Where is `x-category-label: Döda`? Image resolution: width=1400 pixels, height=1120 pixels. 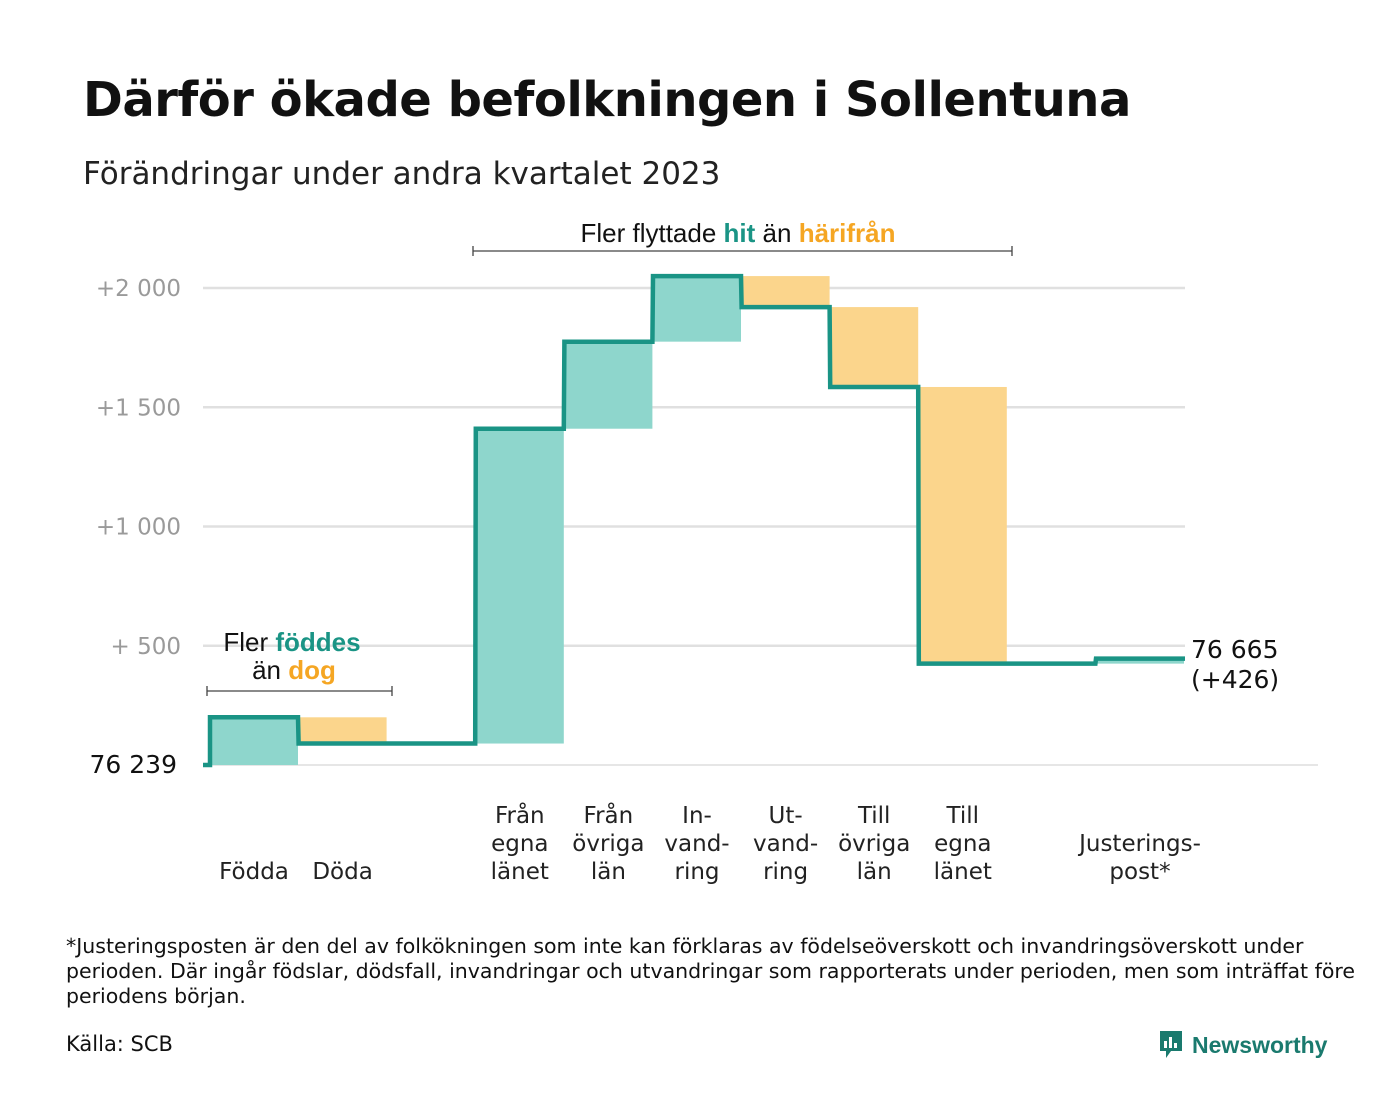
x-category-label: Döda is located at coordinates (342, 872).